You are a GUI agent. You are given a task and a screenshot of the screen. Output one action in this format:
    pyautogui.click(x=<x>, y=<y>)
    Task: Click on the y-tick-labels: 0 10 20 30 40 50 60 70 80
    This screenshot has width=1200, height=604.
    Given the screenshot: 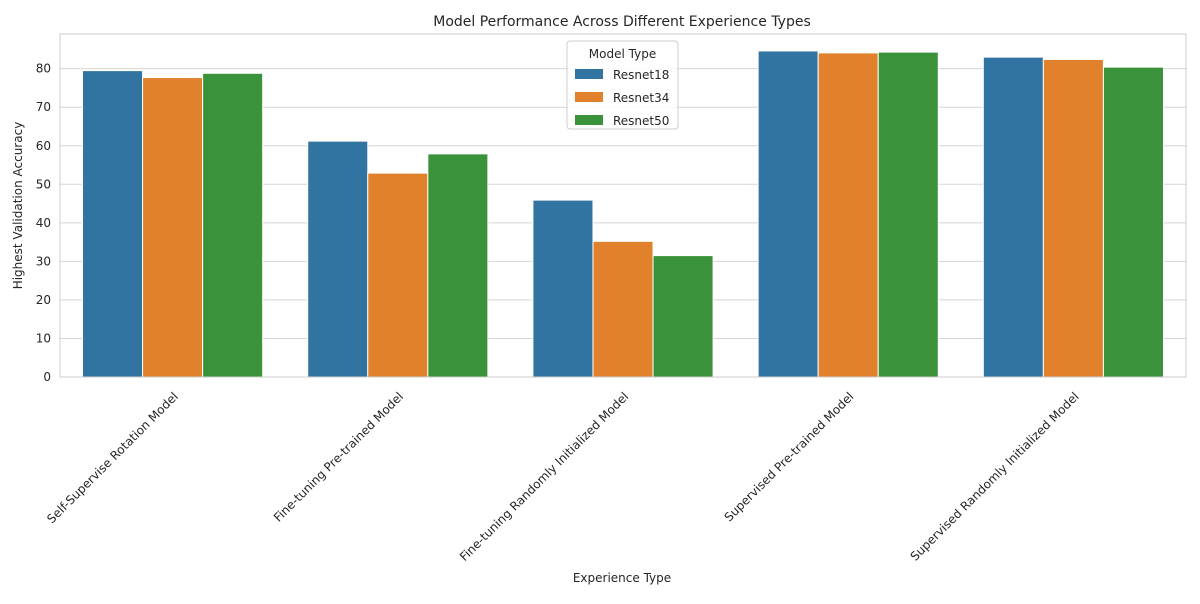 What is the action you would take?
    pyautogui.click(x=43, y=223)
    